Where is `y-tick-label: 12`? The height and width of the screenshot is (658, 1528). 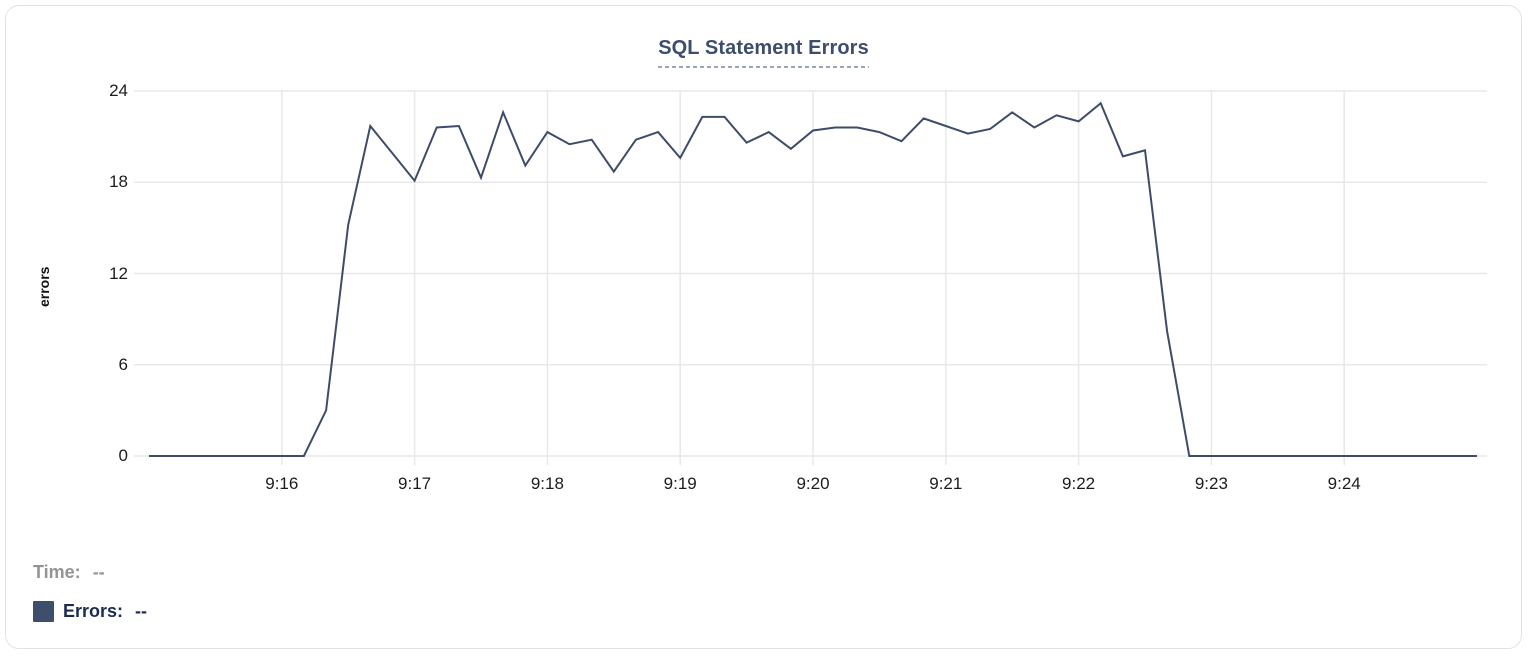 y-tick-label: 12 is located at coordinates (97, 274).